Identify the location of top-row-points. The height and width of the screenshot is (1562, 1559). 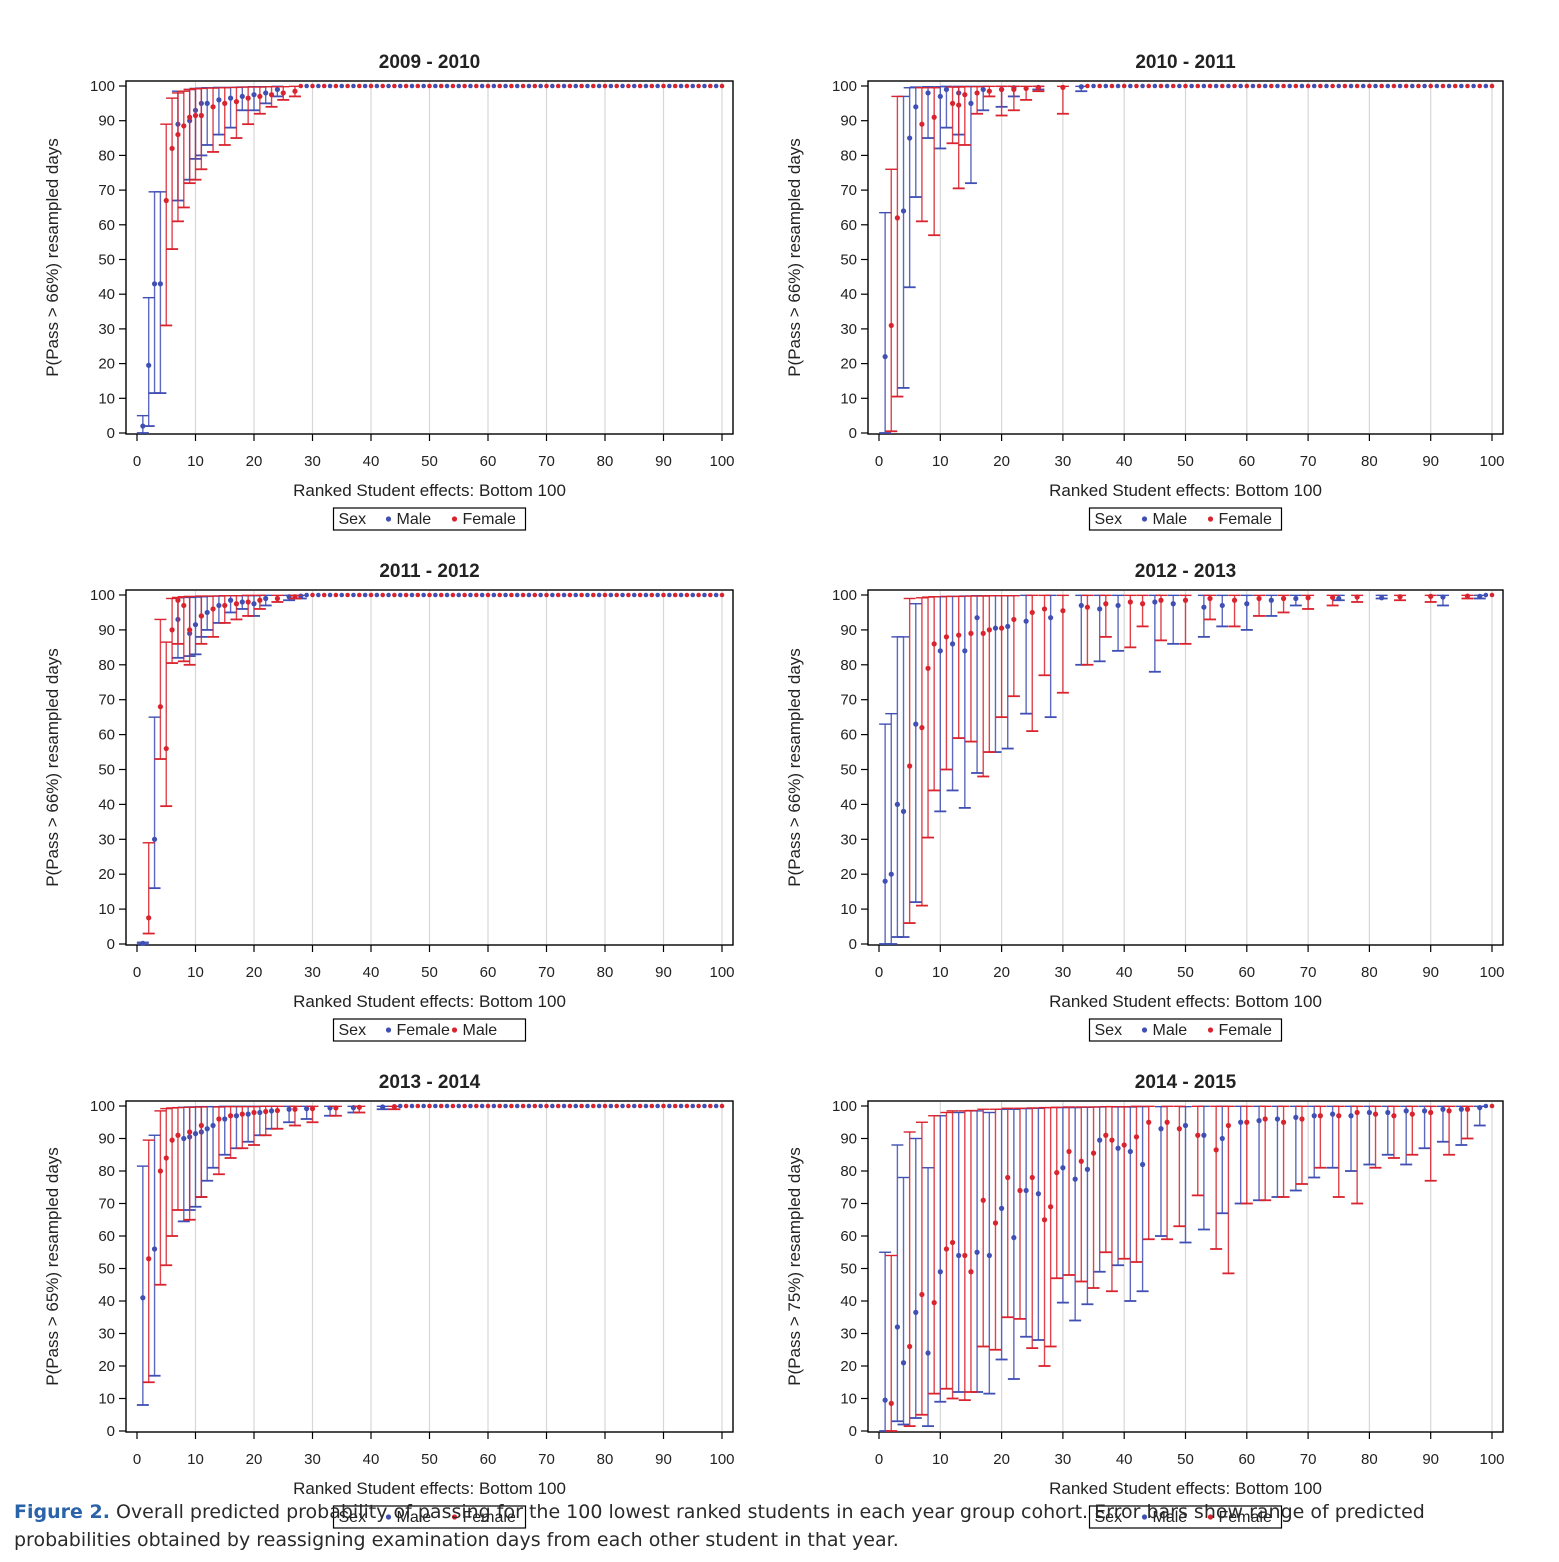
(1290, 86).